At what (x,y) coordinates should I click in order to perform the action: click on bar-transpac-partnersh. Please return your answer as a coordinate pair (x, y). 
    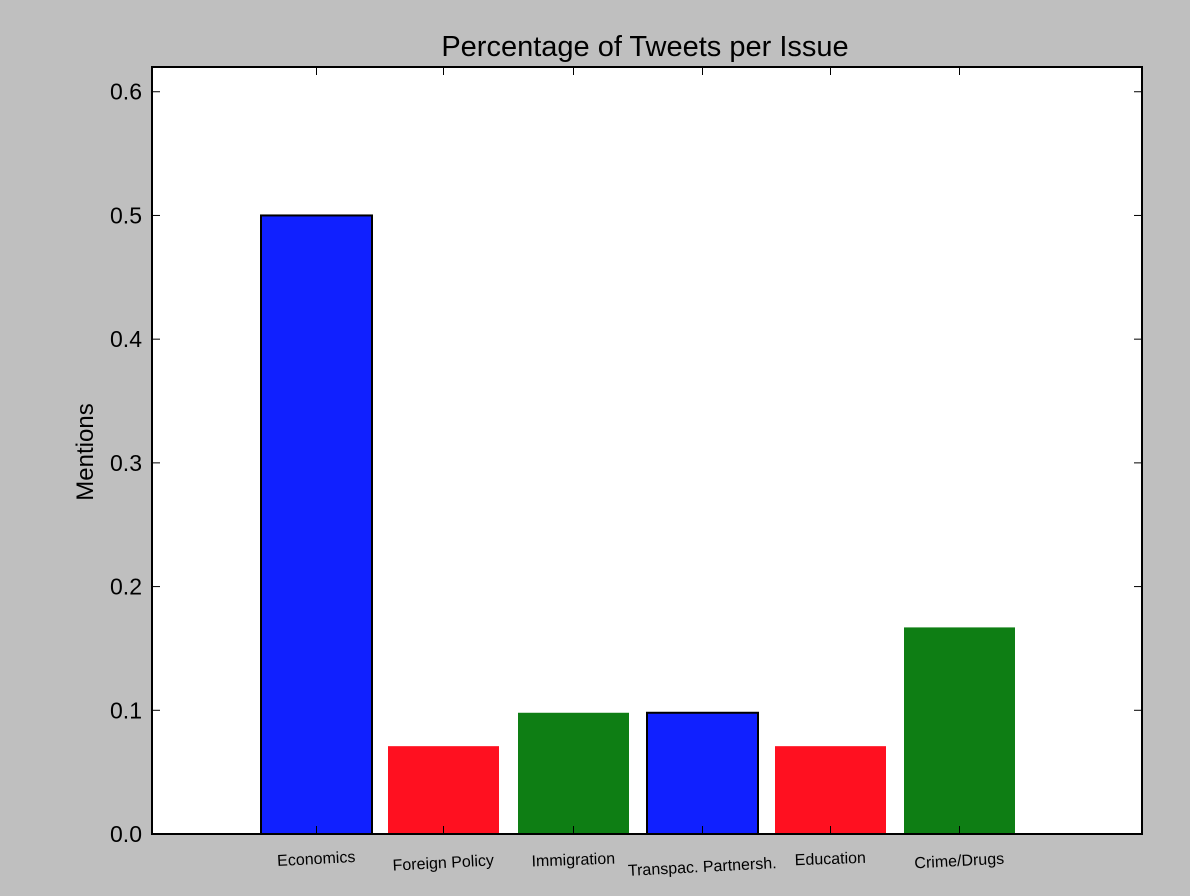
    Looking at the image, I should click on (702, 773).